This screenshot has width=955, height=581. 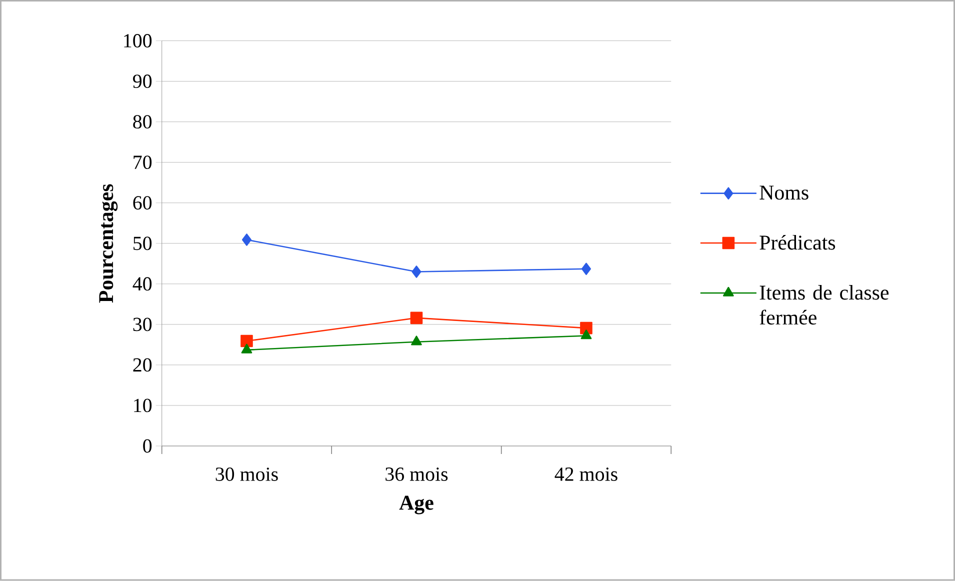 I want to click on legend-label: Items de classe fermée, so click(x=824, y=305).